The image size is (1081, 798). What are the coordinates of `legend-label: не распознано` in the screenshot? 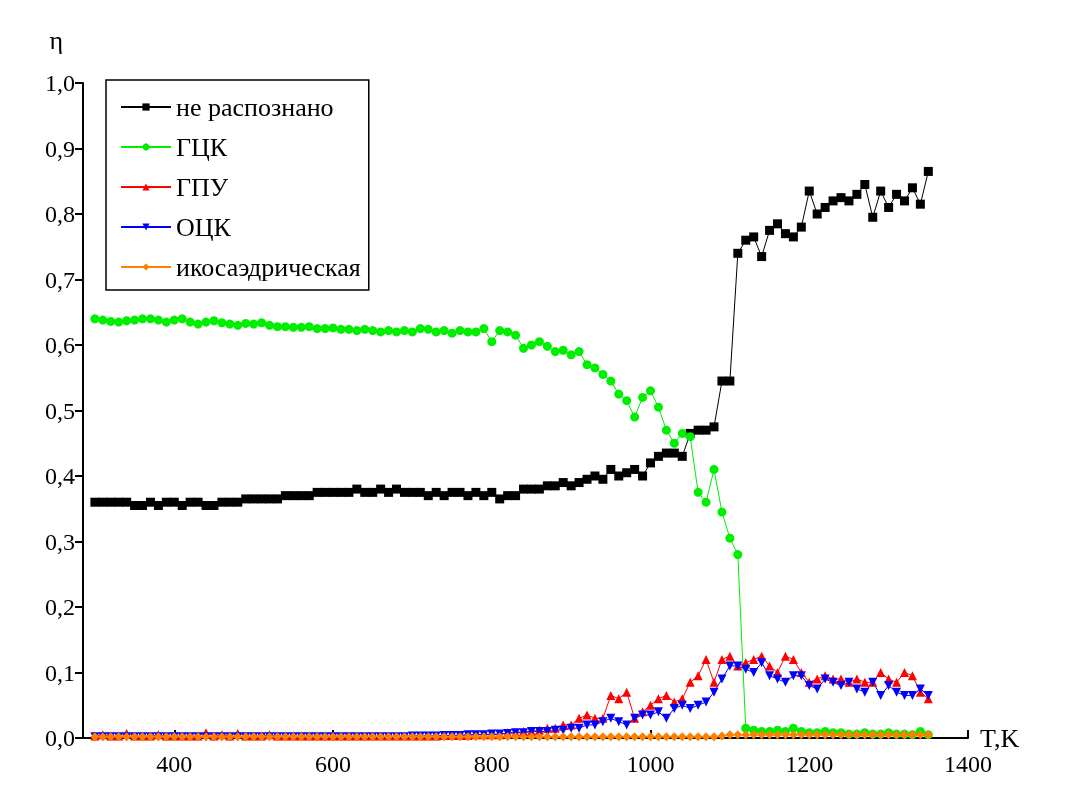 It's located at (255, 107).